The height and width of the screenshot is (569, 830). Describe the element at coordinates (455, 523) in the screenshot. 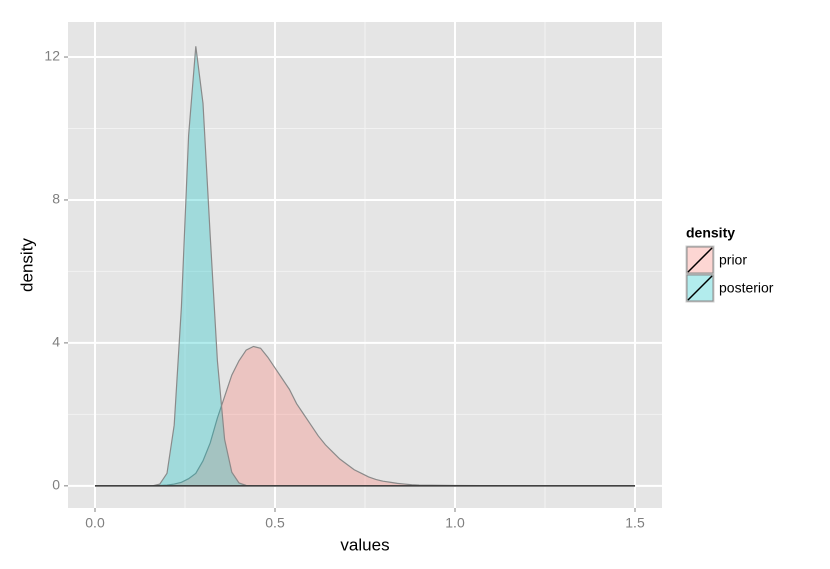

I see `x-tick-label: 1.0` at that location.